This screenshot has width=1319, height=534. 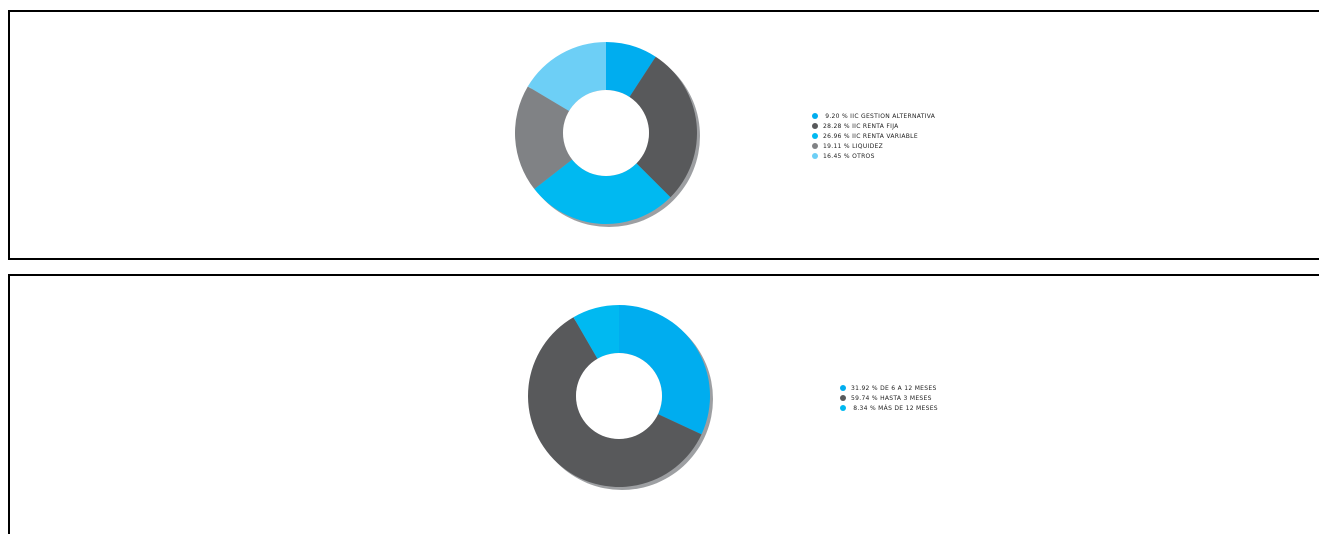 What do you see at coordinates (861, 126) in the screenshot?
I see `legend-label: 28.28 % IIC RENTA FIJA` at bounding box center [861, 126].